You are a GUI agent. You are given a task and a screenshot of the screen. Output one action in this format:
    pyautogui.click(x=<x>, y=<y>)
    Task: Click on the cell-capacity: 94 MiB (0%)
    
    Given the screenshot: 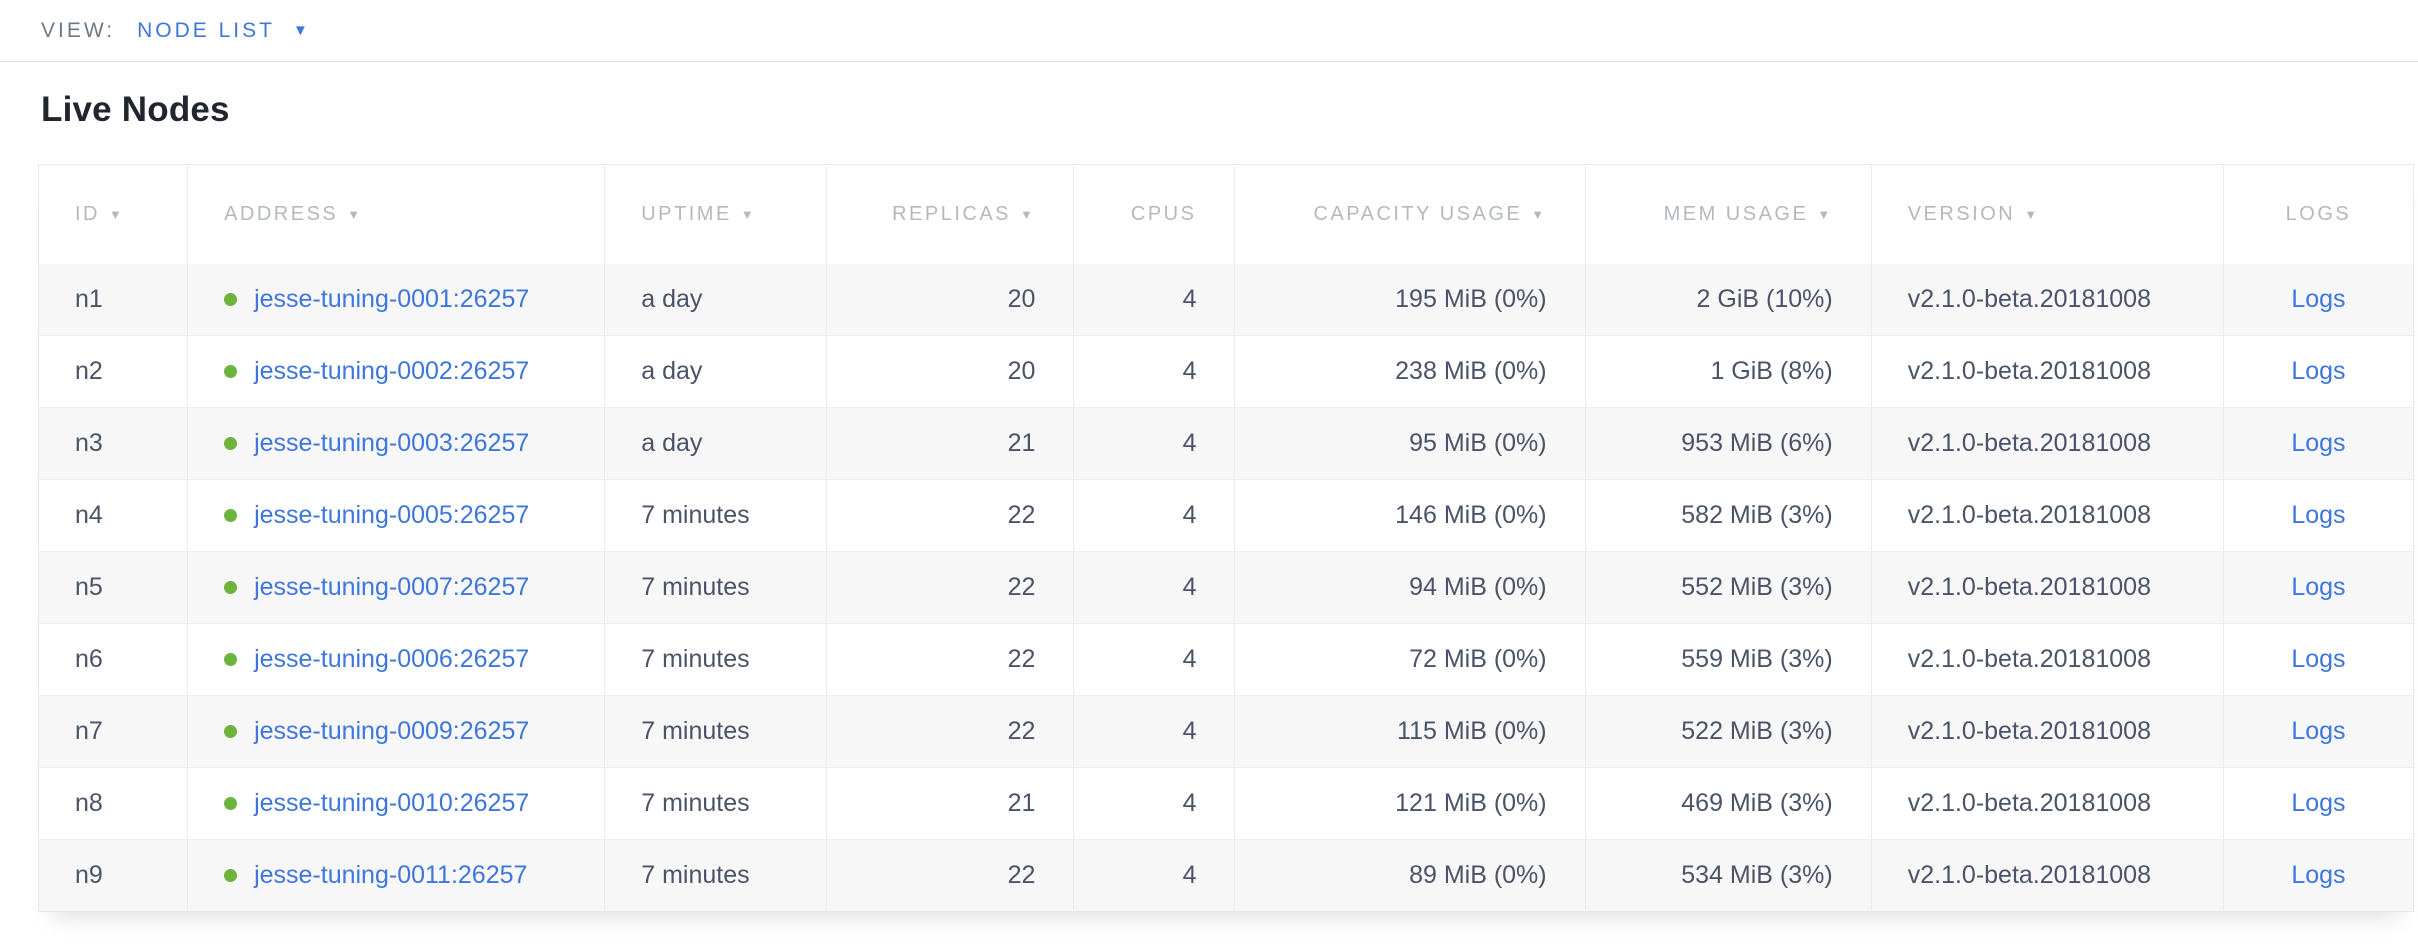 What is the action you would take?
    pyautogui.click(x=1410, y=587)
    